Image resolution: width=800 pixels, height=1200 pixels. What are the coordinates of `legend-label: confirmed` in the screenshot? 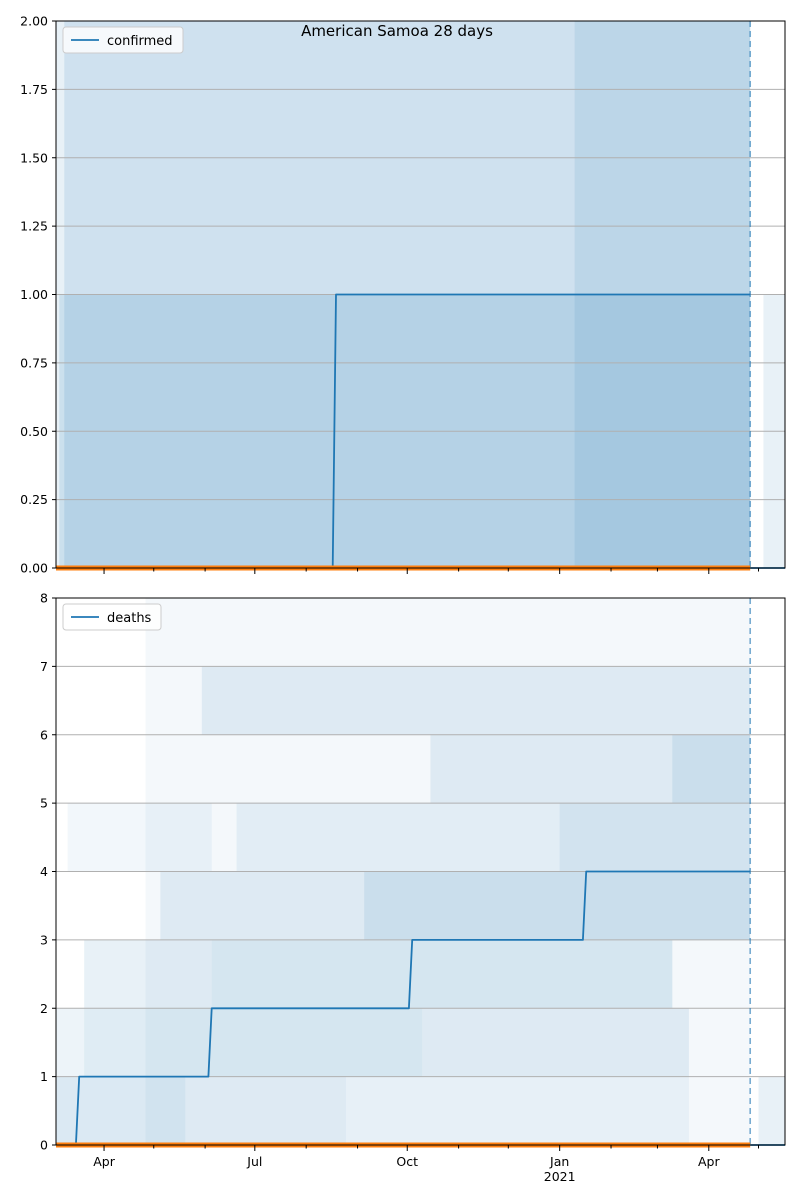 It's located at (140, 41).